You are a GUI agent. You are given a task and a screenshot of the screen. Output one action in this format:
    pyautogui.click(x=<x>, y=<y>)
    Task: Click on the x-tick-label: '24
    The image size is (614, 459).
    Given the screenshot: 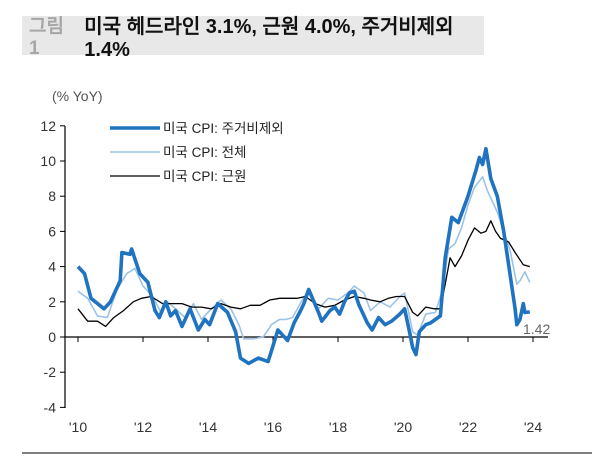 What is the action you would take?
    pyautogui.click(x=533, y=427)
    